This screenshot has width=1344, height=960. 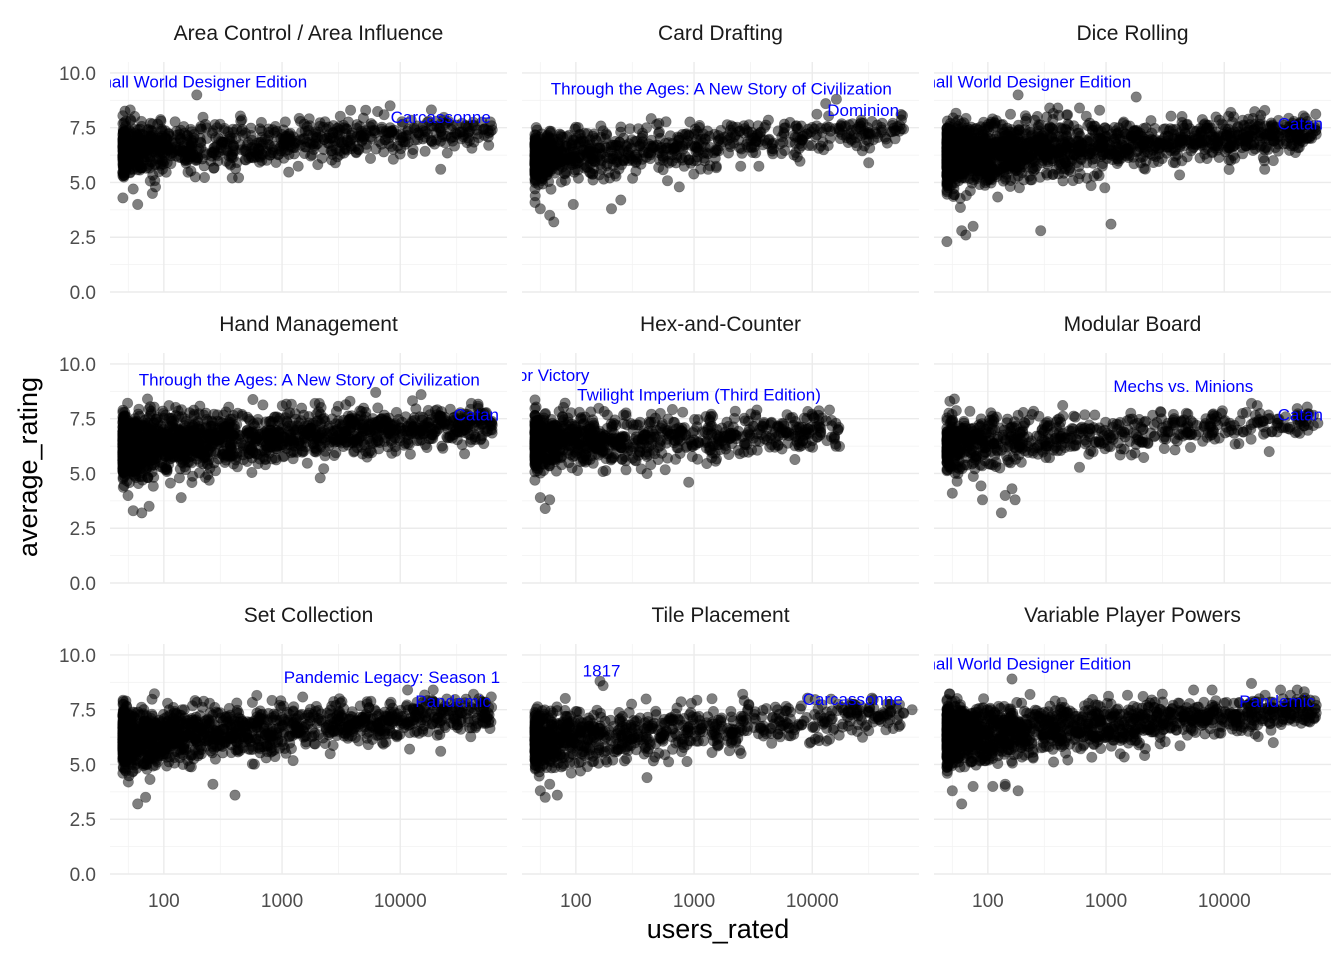 I want to click on facet-title: Hand Management, so click(x=308, y=324).